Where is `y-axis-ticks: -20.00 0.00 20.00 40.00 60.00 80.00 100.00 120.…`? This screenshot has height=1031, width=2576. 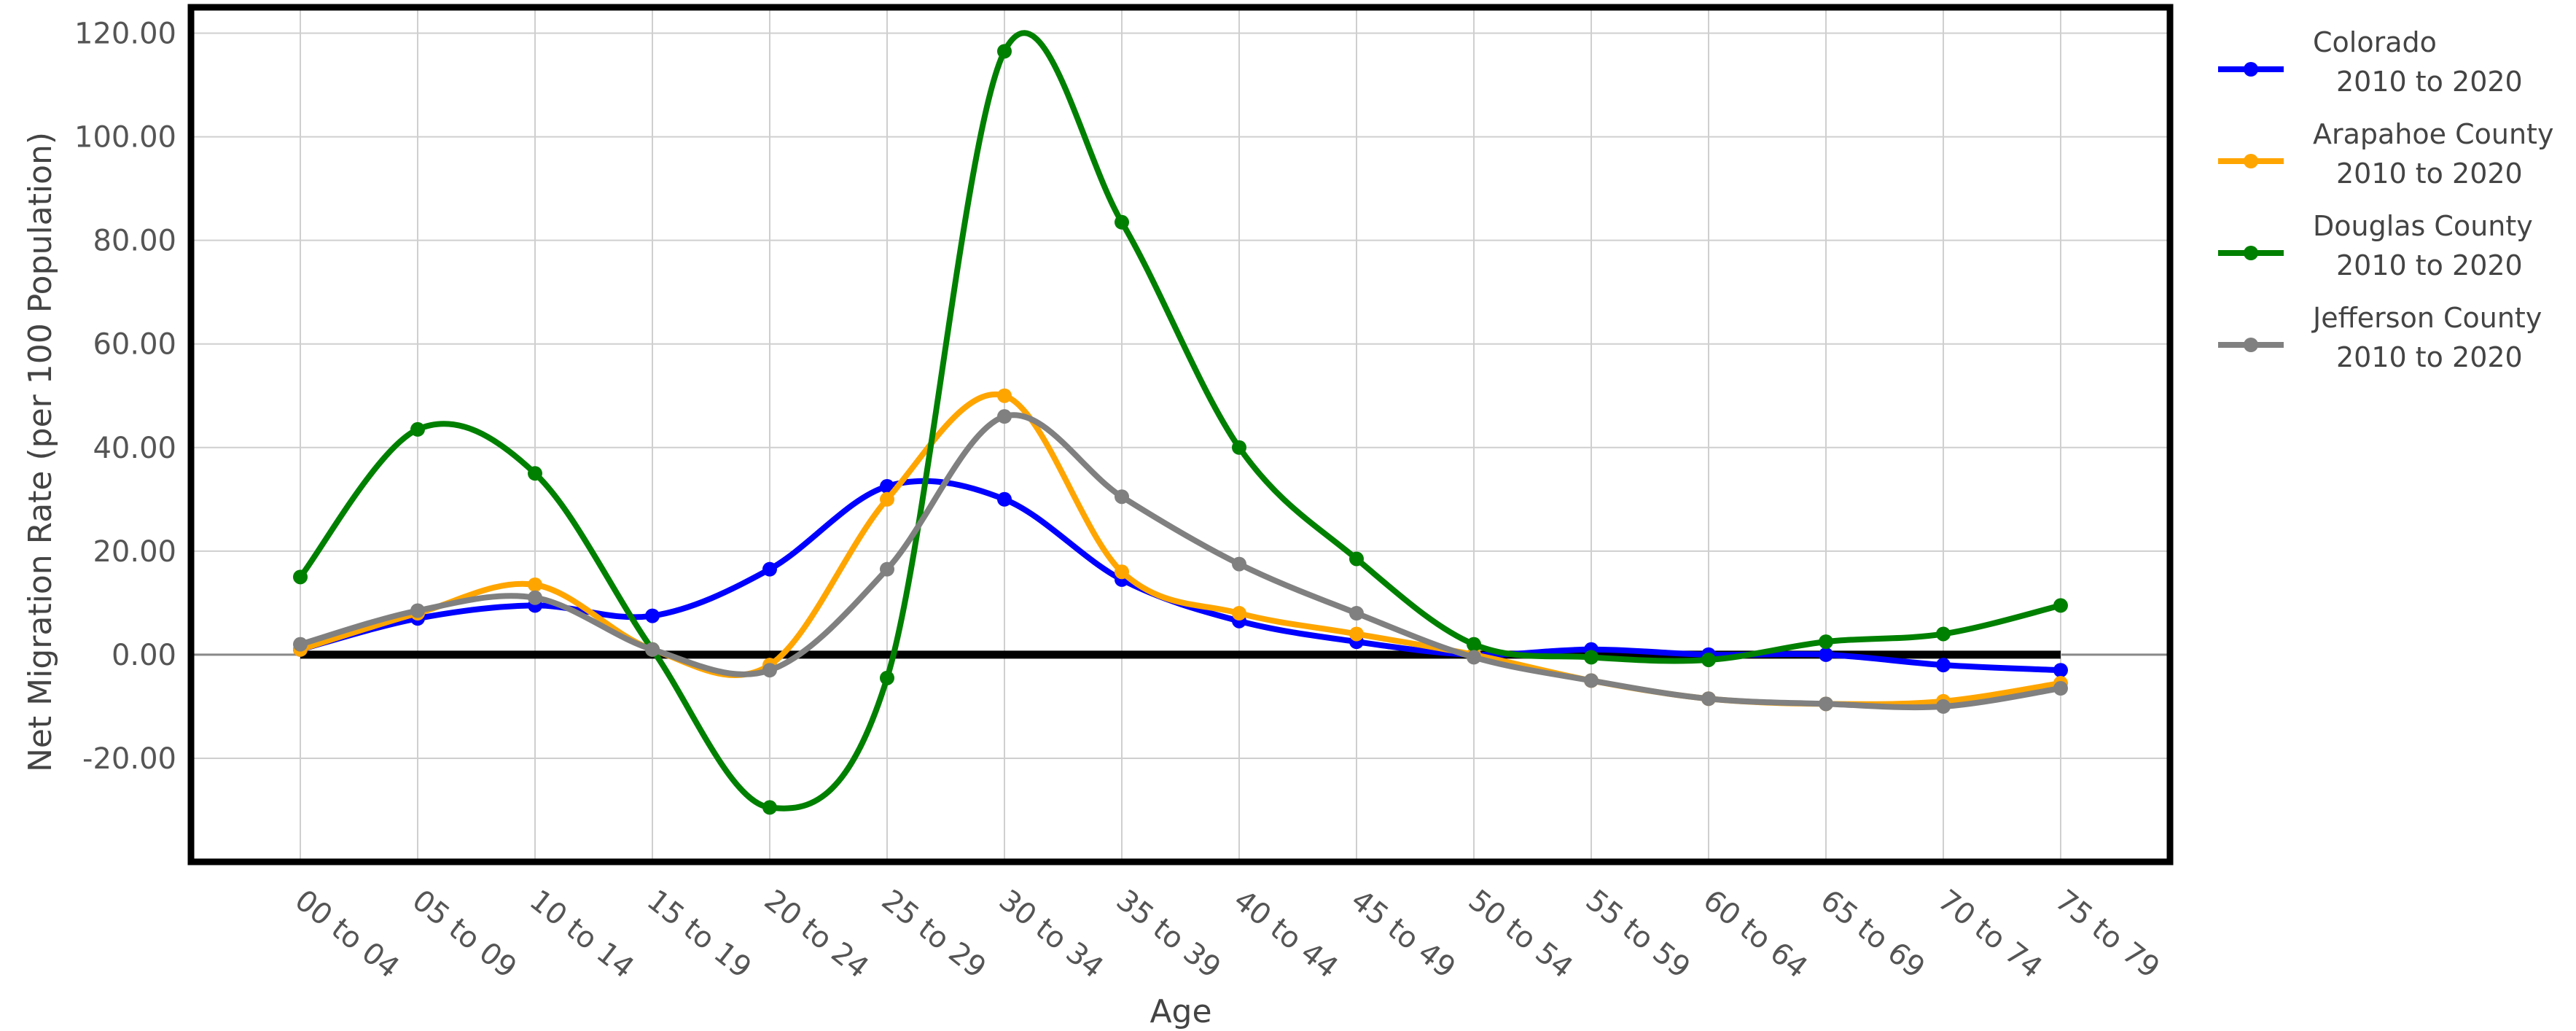 y-axis-ticks: -20.00 0.00 20.00 40.00 60.00 80.00 100.00 120.… is located at coordinates (125, 397).